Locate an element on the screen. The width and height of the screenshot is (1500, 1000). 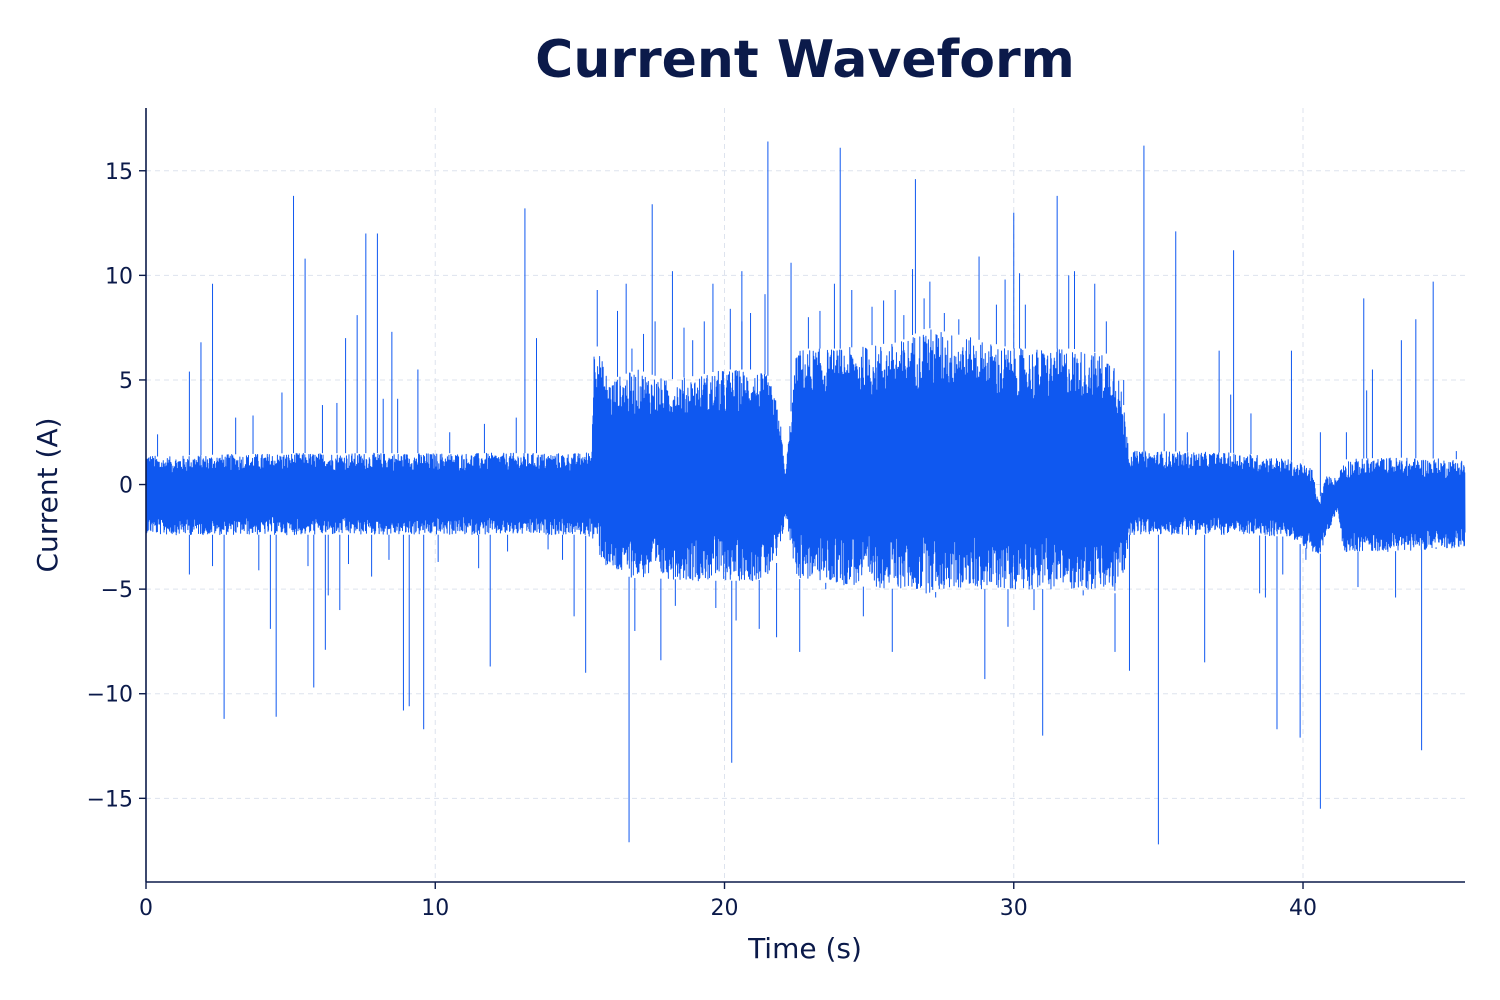
y-tick-label: −5 is located at coordinates (117, 590).